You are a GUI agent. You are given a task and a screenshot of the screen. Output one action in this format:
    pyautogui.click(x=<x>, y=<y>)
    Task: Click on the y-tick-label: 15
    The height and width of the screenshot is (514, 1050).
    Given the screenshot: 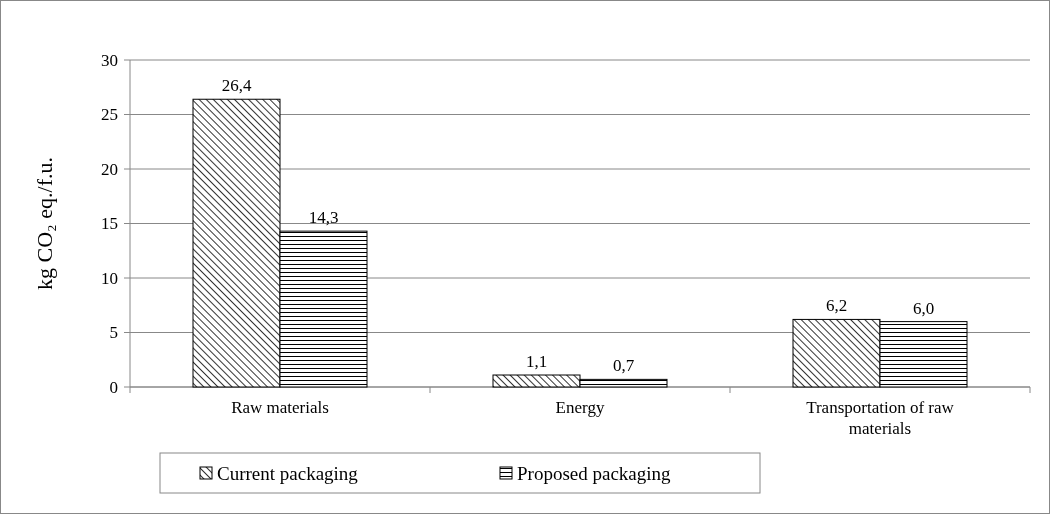 What is the action you would take?
    pyautogui.click(x=109, y=224)
    